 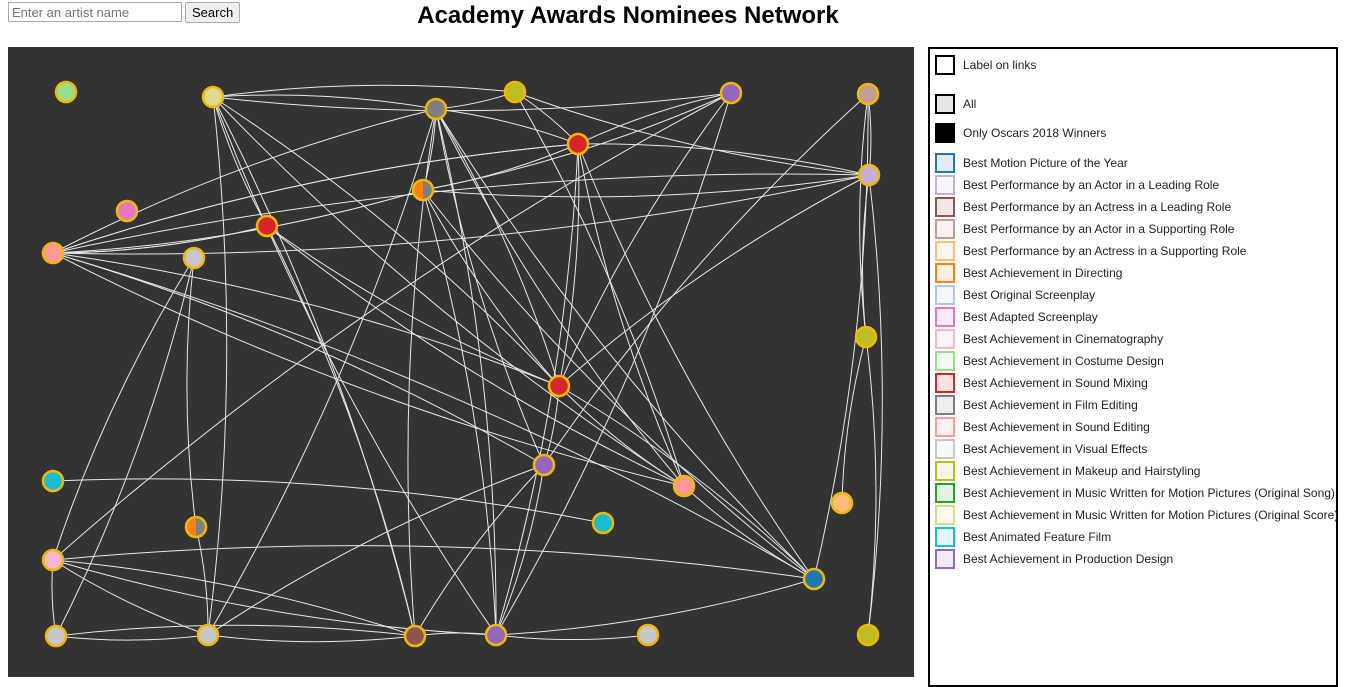 I want to click on label-on-links-checkbox, so click(x=945, y=65).